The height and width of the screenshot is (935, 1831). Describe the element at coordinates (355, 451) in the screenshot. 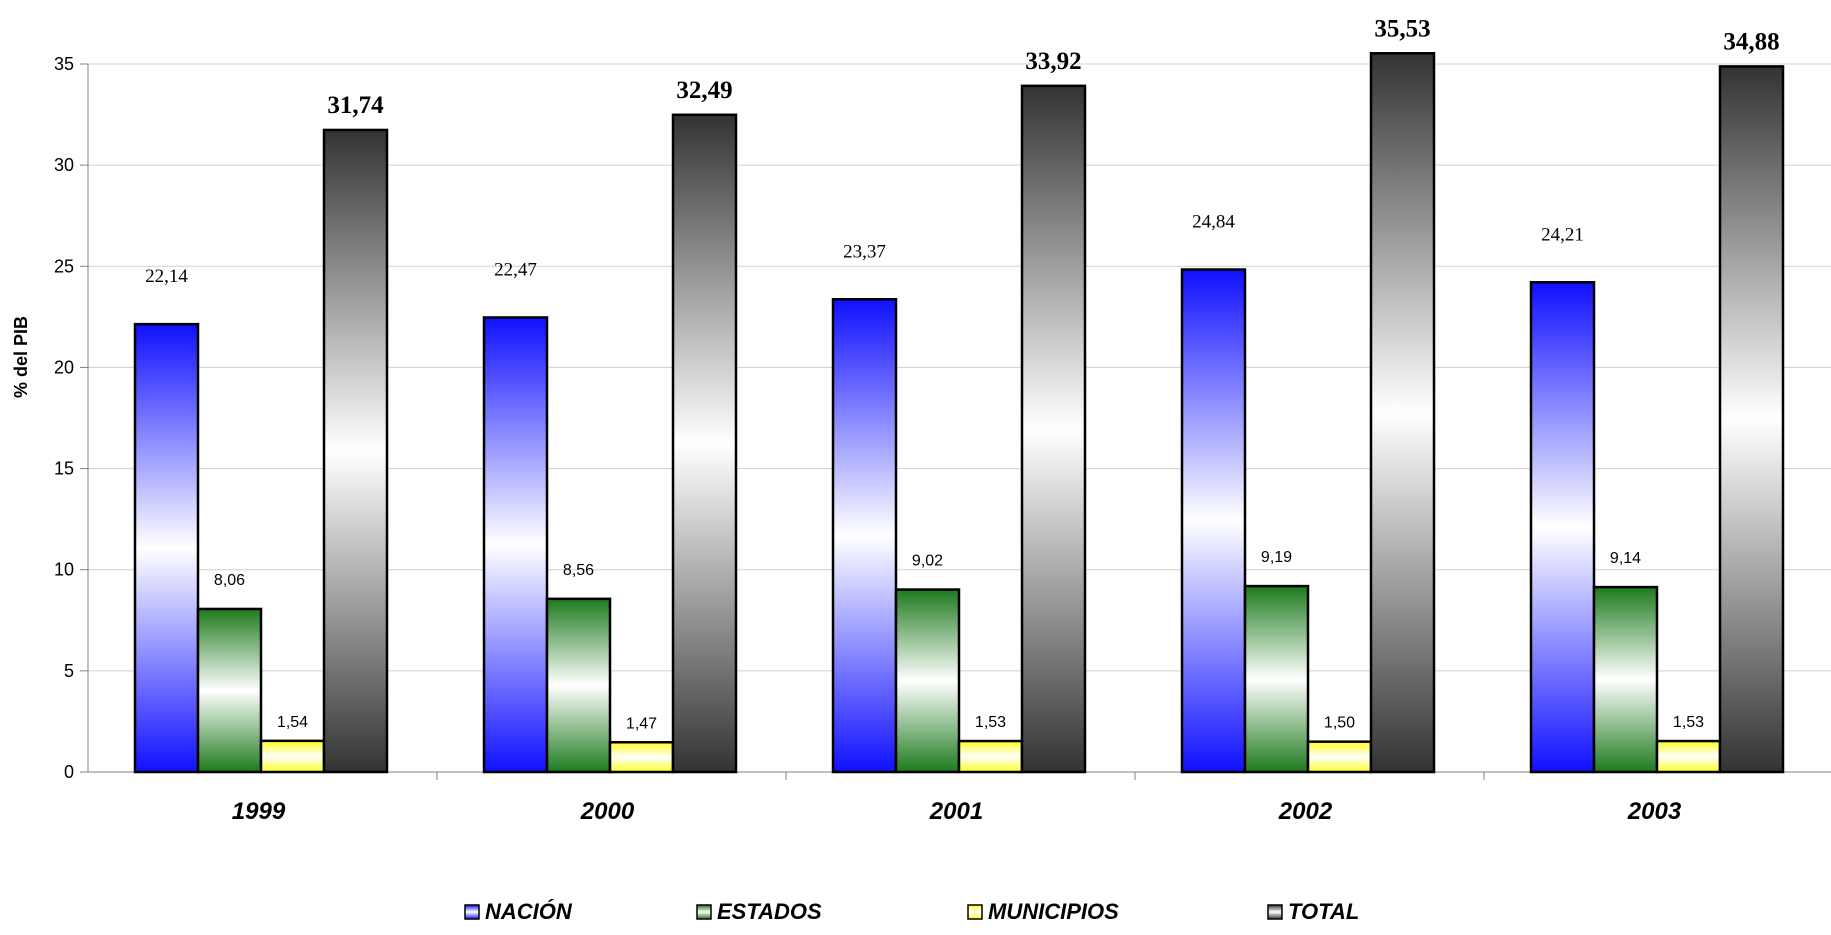

I see `bar-total-1999` at that location.